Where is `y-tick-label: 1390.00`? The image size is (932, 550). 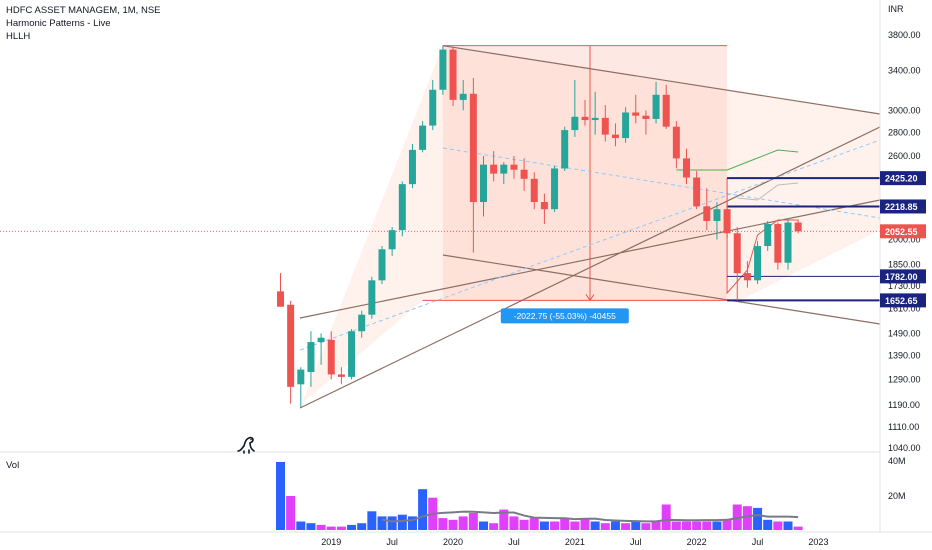 y-tick-label: 1390.00 is located at coordinates (904, 356).